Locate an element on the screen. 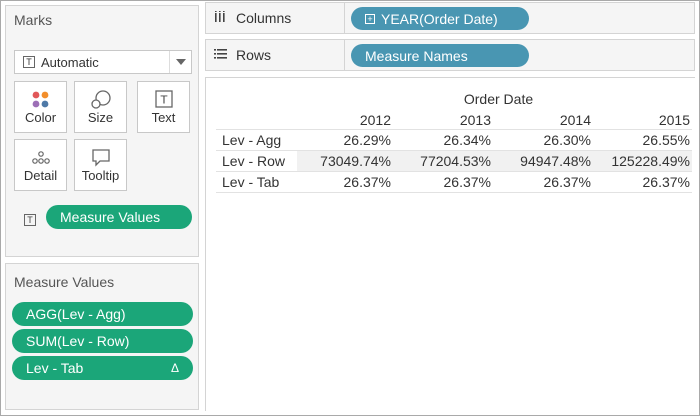  speech-bubble-icon is located at coordinates (100, 158).